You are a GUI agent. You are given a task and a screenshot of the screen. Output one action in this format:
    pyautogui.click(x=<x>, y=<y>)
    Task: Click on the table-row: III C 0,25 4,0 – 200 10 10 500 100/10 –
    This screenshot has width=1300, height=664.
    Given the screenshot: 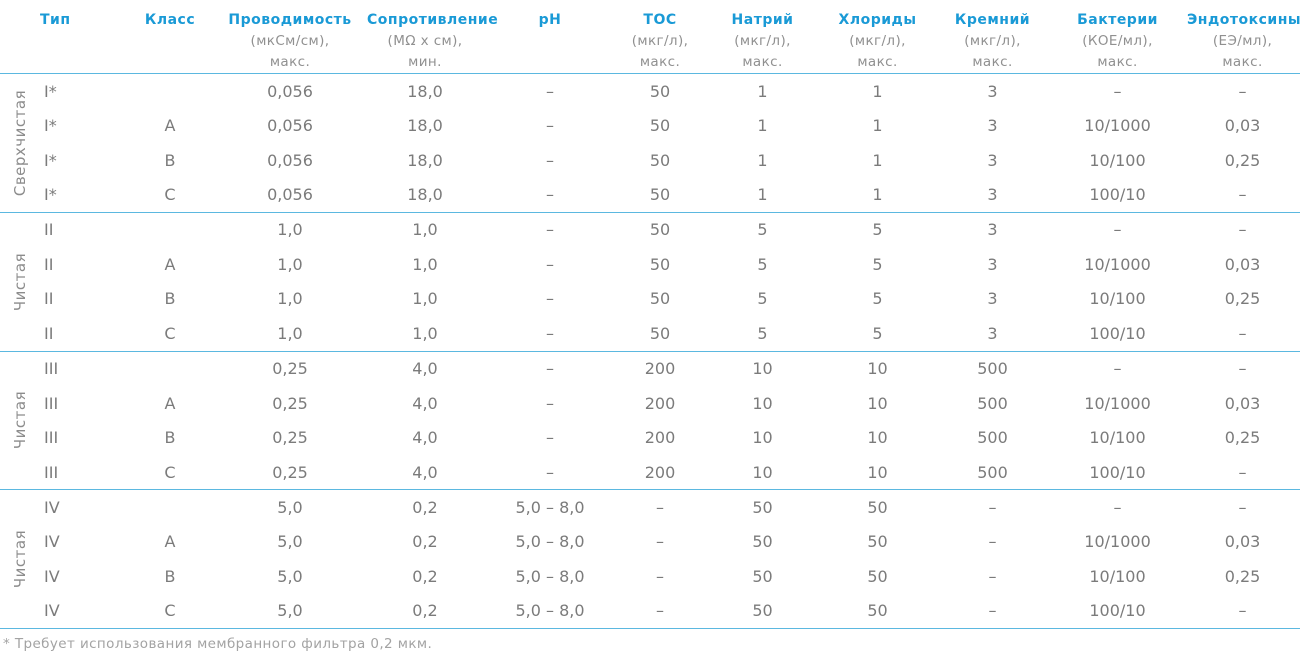 What is the action you would take?
    pyautogui.click(x=650, y=472)
    